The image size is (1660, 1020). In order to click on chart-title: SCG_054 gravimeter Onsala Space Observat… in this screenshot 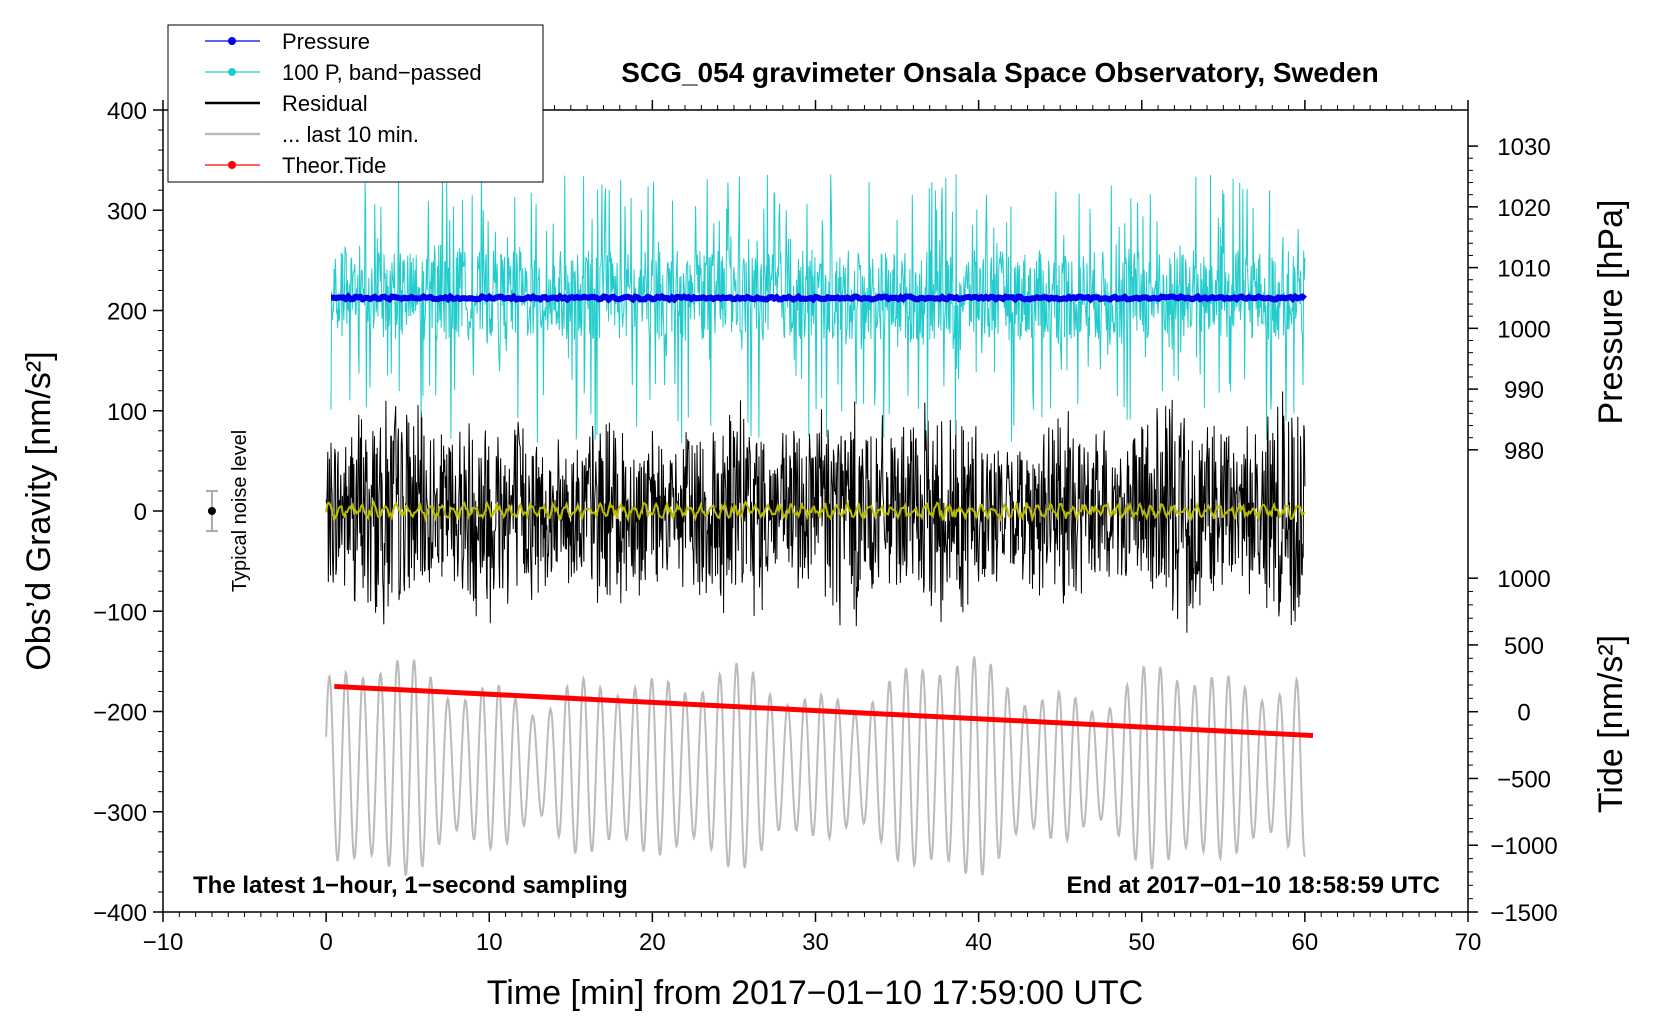, I will do `click(999, 72)`.